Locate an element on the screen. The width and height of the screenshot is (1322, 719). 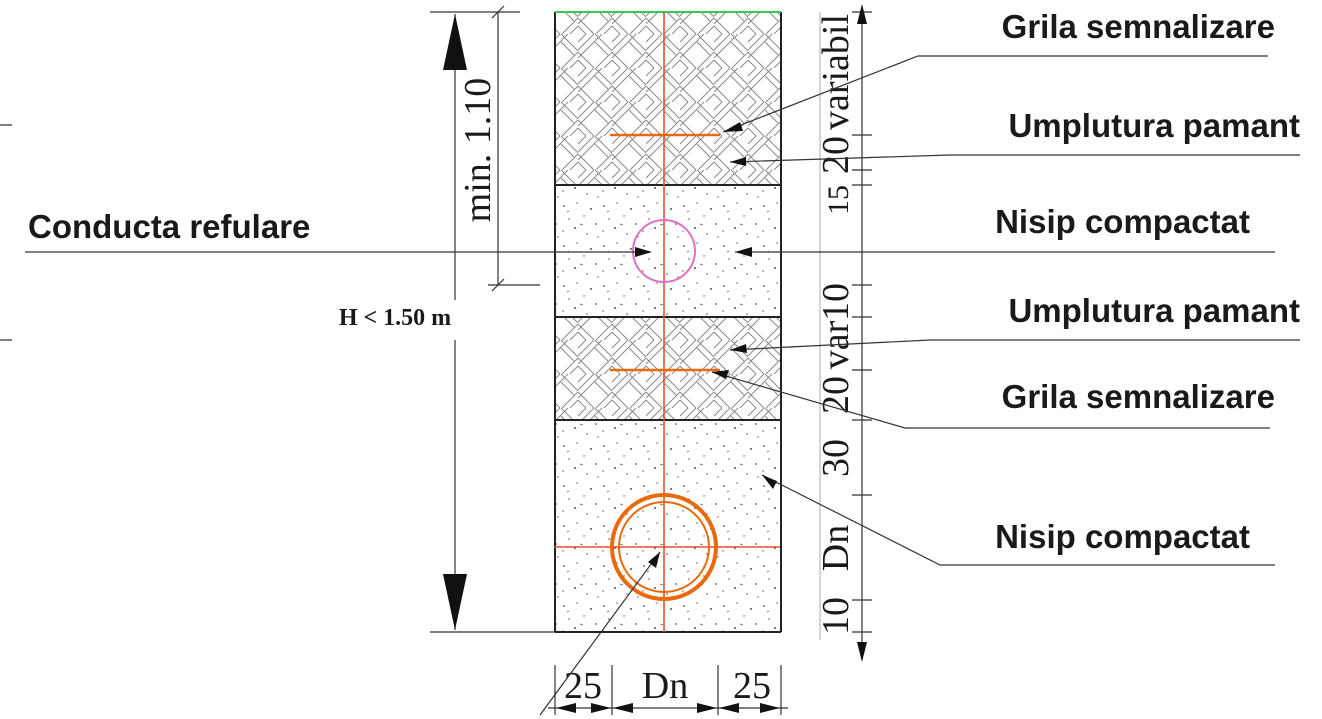
dim-10-top: 10 is located at coordinates (836, 302).